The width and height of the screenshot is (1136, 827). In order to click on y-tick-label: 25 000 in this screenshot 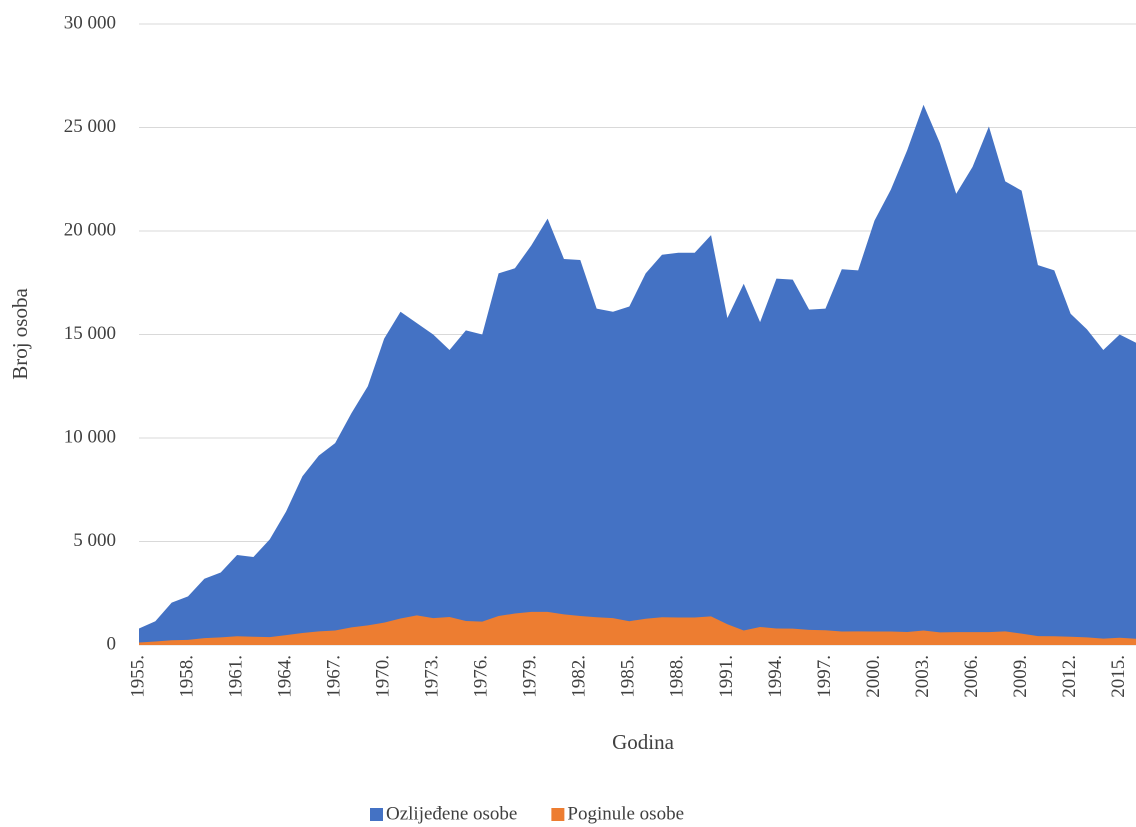, I will do `click(90, 126)`.